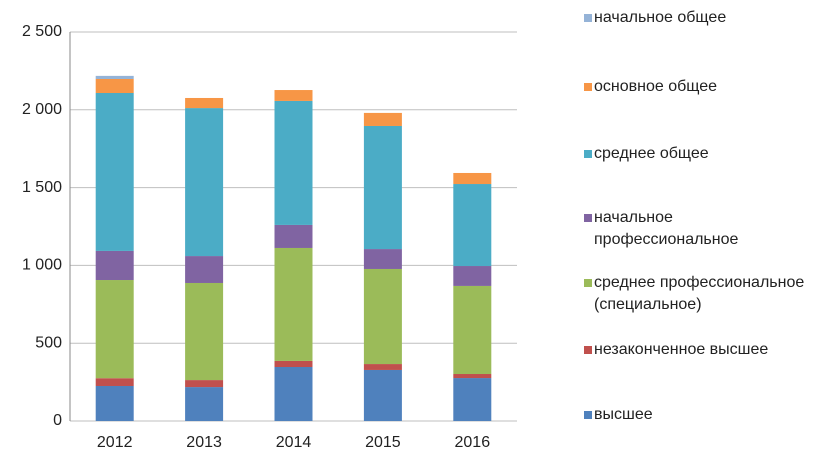  What do you see at coordinates (42, 265) in the screenshot?
I see `y-tick-label: 1 000` at bounding box center [42, 265].